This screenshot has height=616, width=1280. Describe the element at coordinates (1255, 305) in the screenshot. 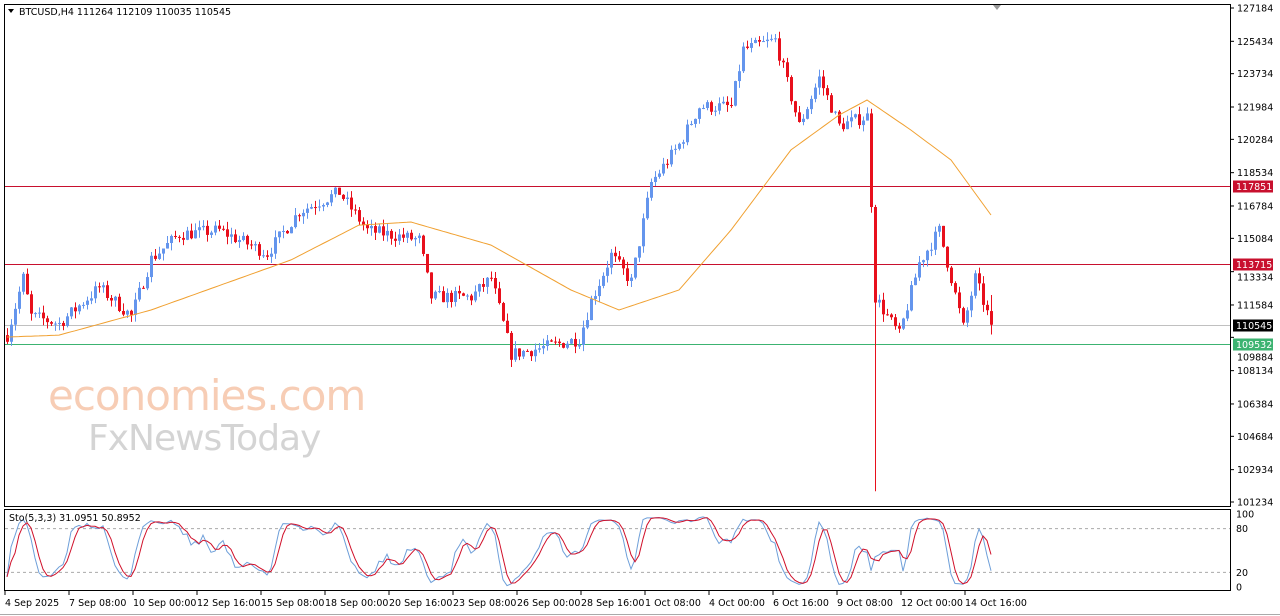

I see `price-tick-label: 111584` at that location.